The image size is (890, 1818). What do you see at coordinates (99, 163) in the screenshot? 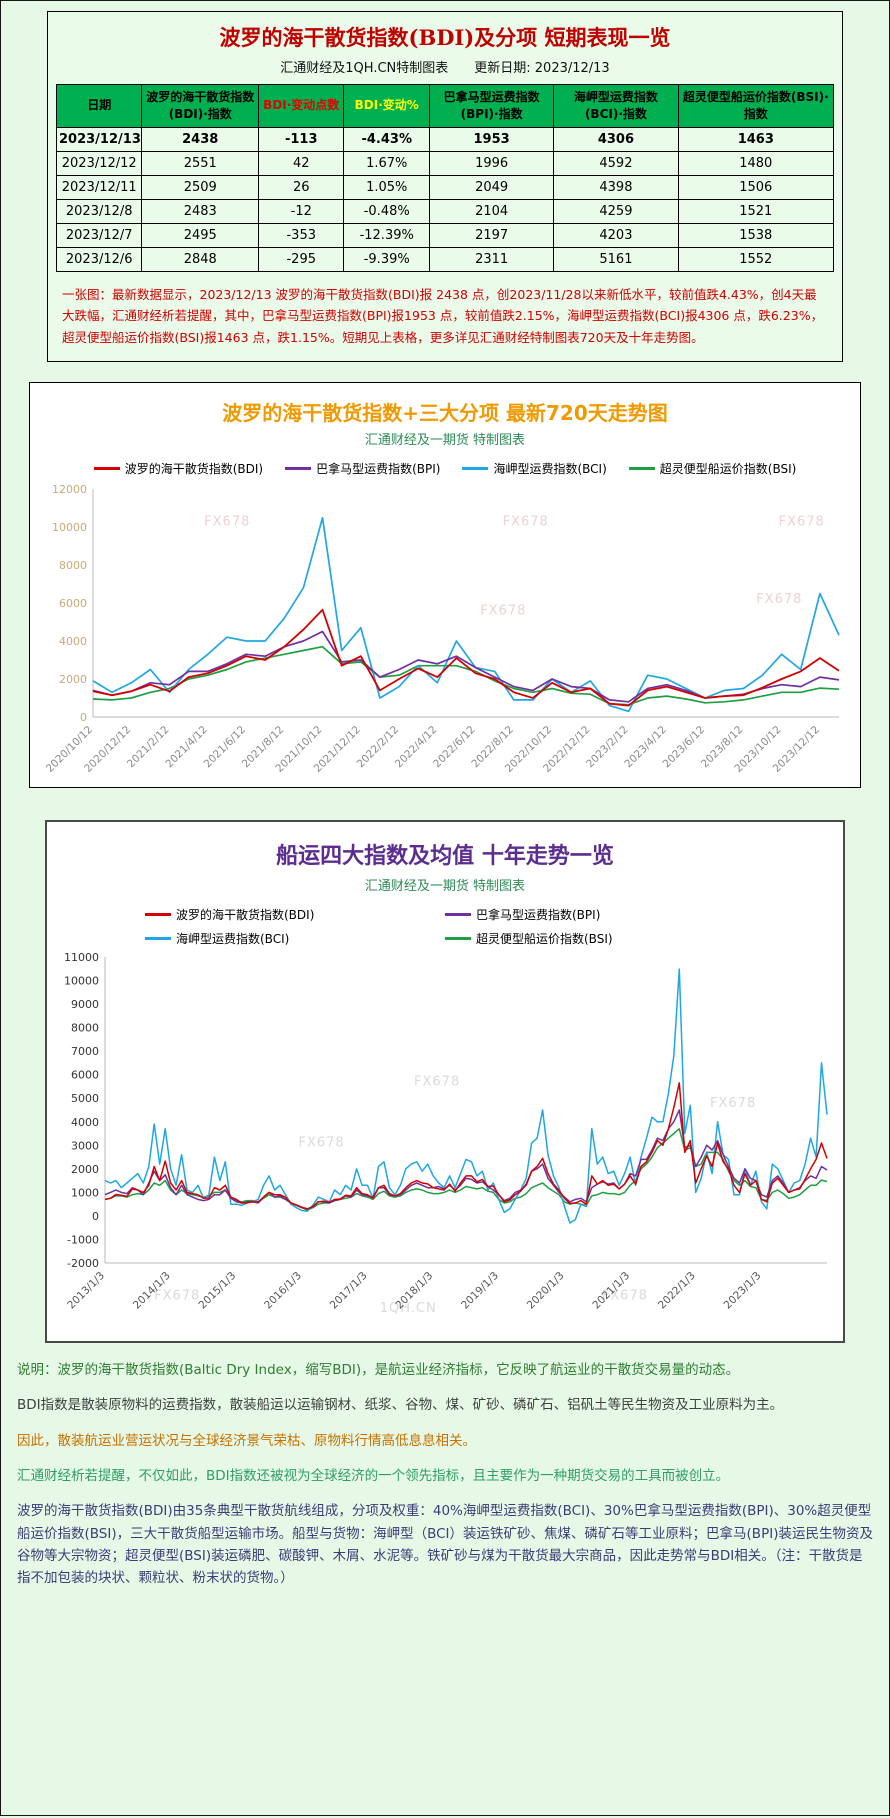
I see `table-cell: 2023/12/12` at bounding box center [99, 163].